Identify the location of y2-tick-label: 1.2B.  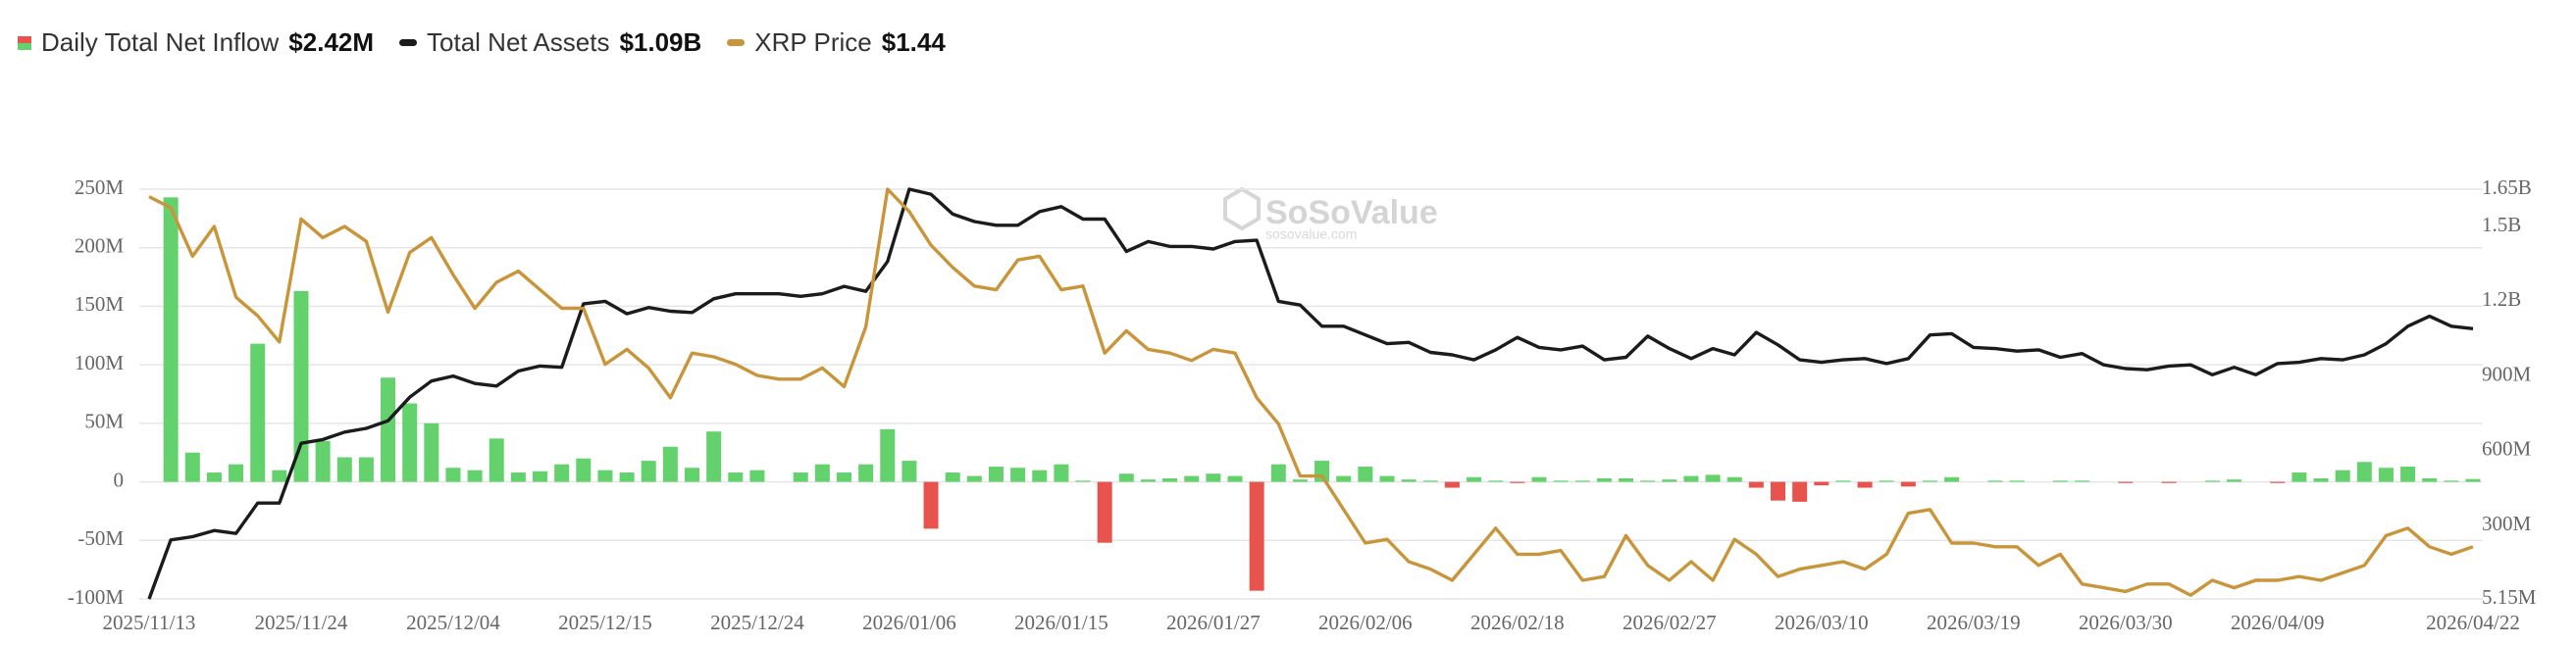
(2501, 299).